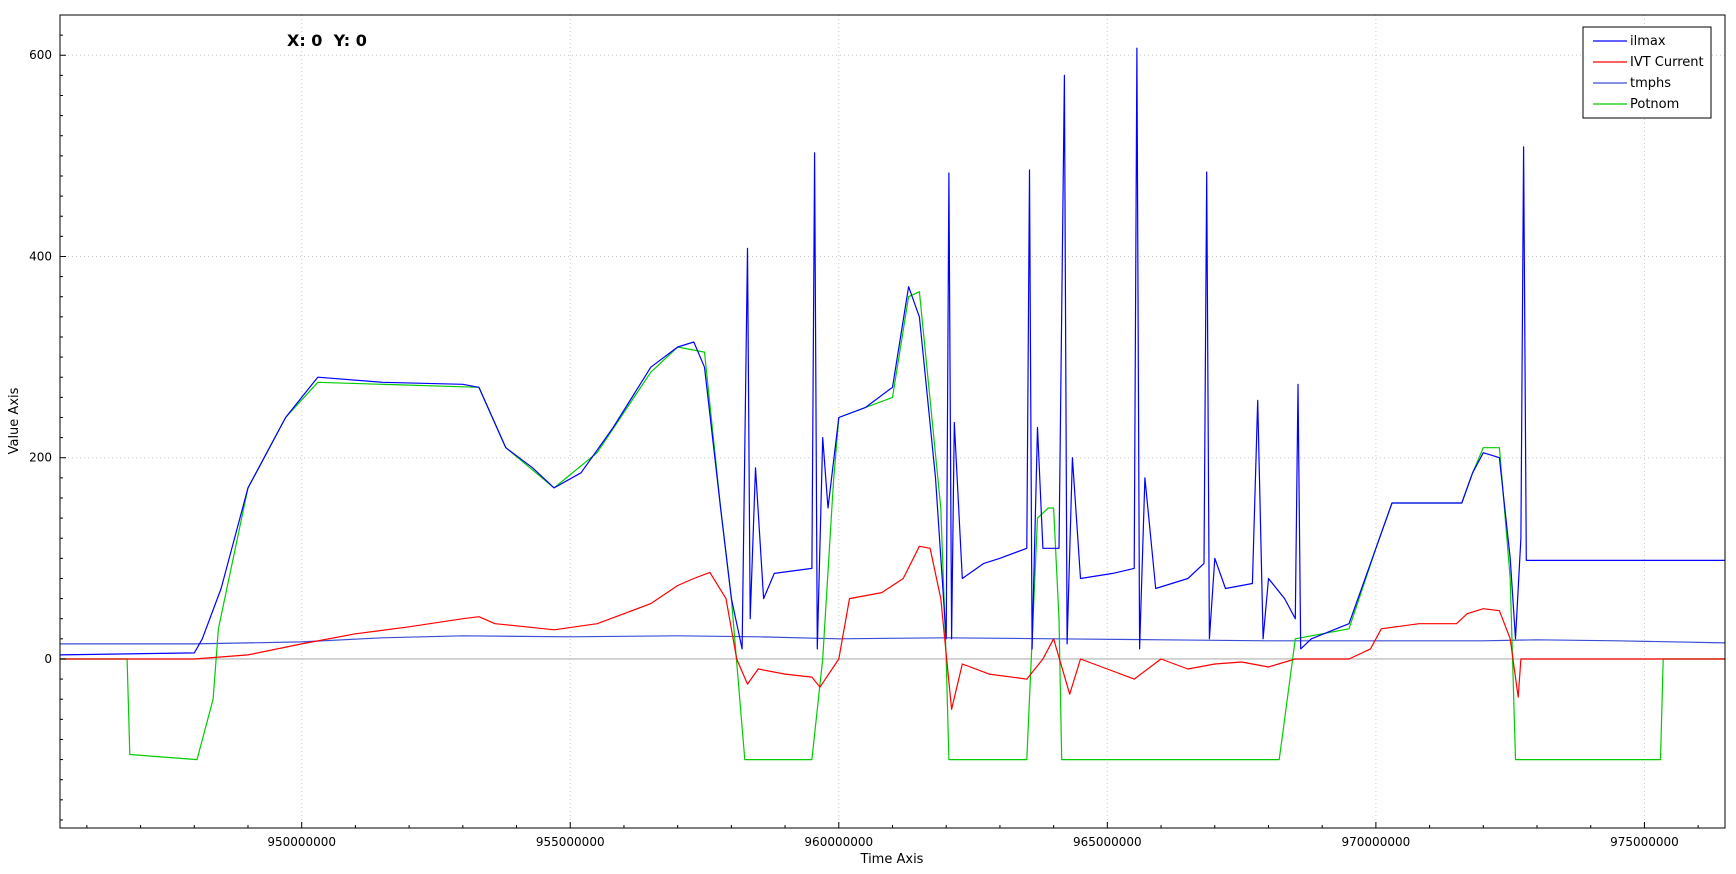  I want to click on y-axis-title: Value Axis, so click(14, 420).